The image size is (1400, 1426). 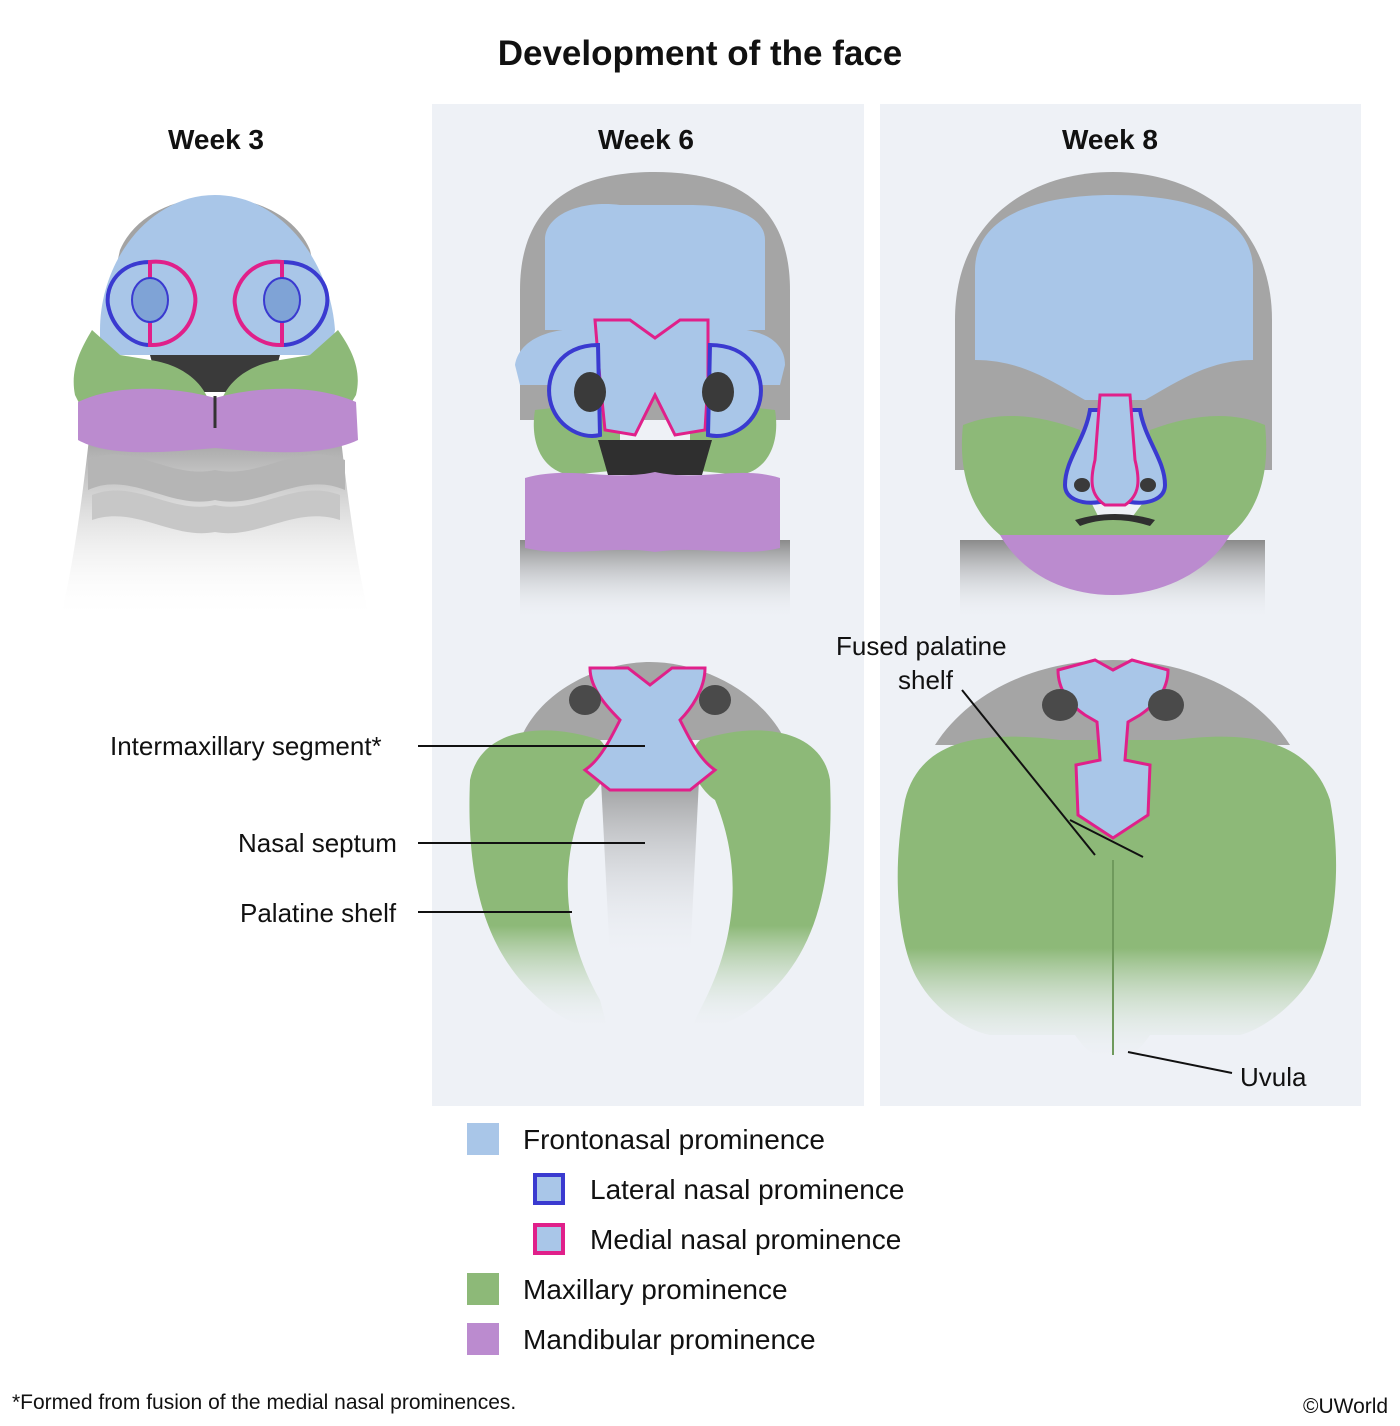 What do you see at coordinates (539, 880) in the screenshot?
I see `week6-palatine-shelf-left` at bounding box center [539, 880].